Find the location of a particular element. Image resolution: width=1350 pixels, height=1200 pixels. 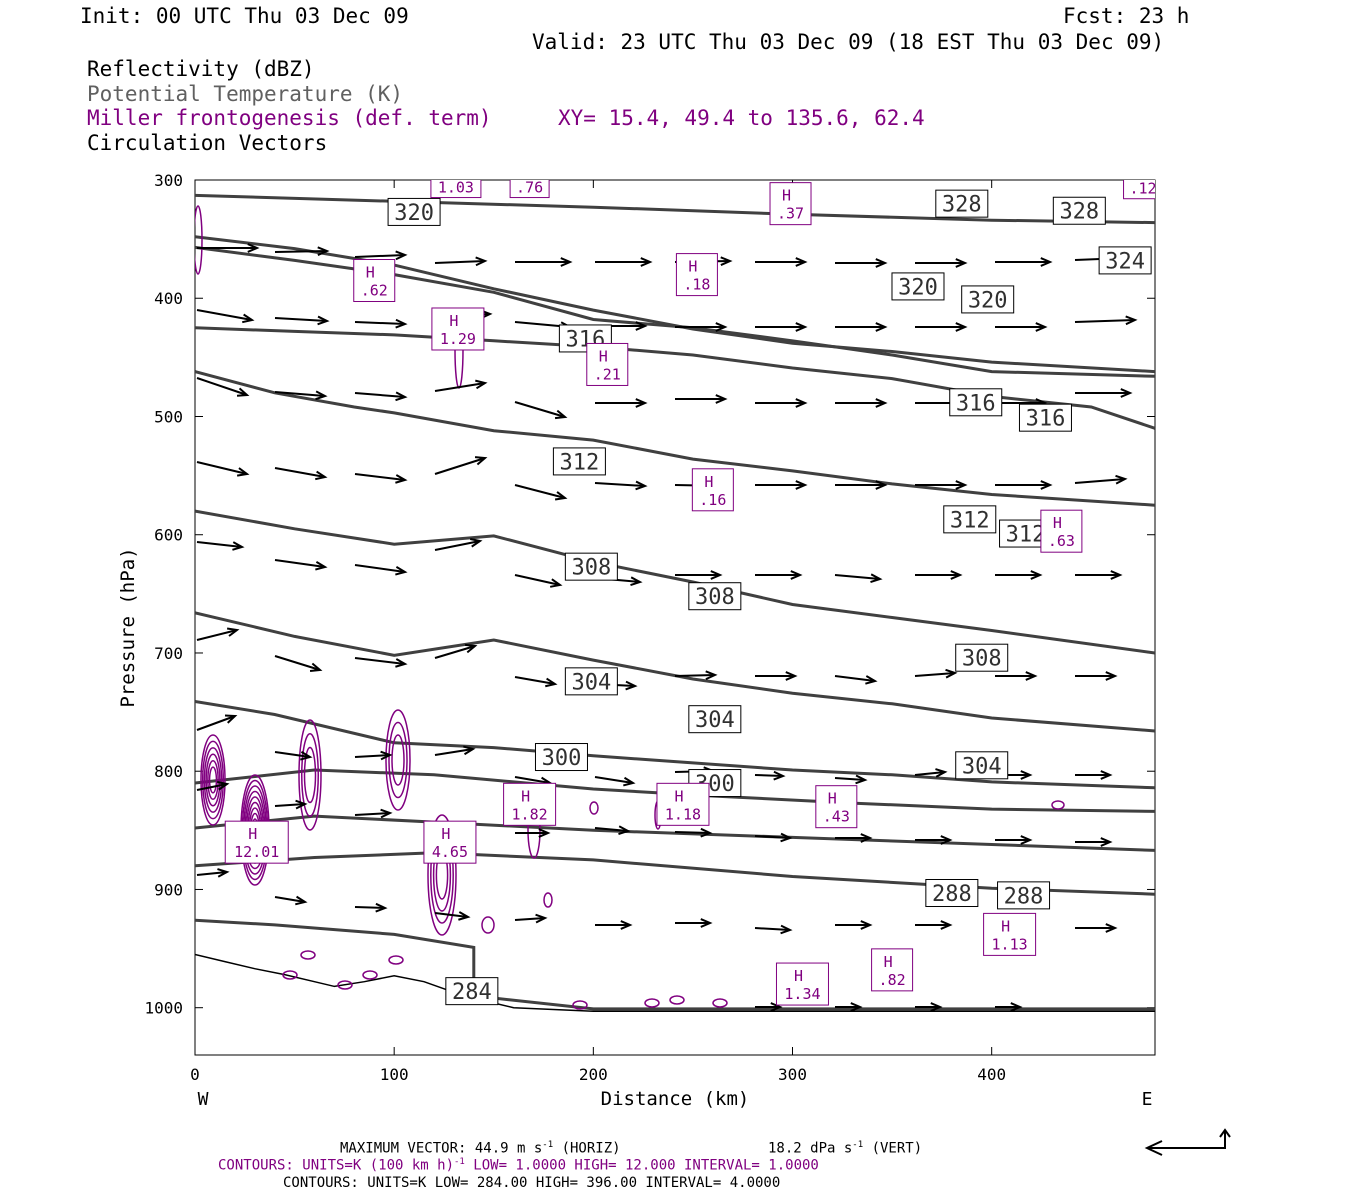

x-tick-label: 100 is located at coordinates (394, 1074).